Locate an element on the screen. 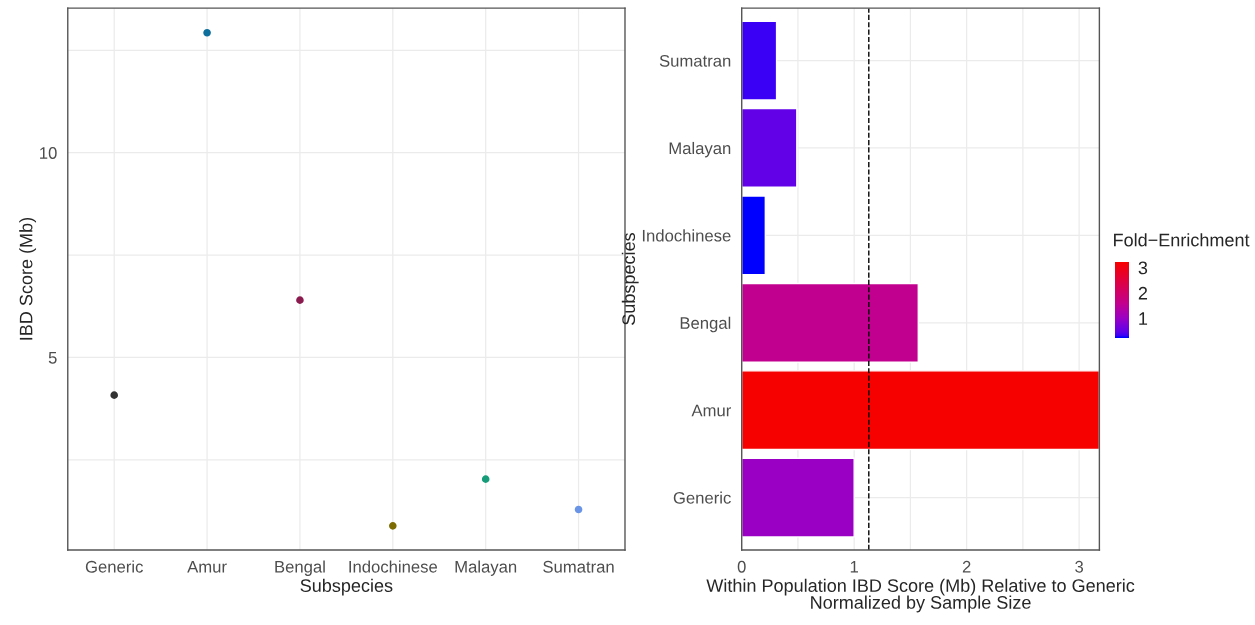 This screenshot has width=1255, height=625. x-tick-label: 3 is located at coordinates (1079, 566).